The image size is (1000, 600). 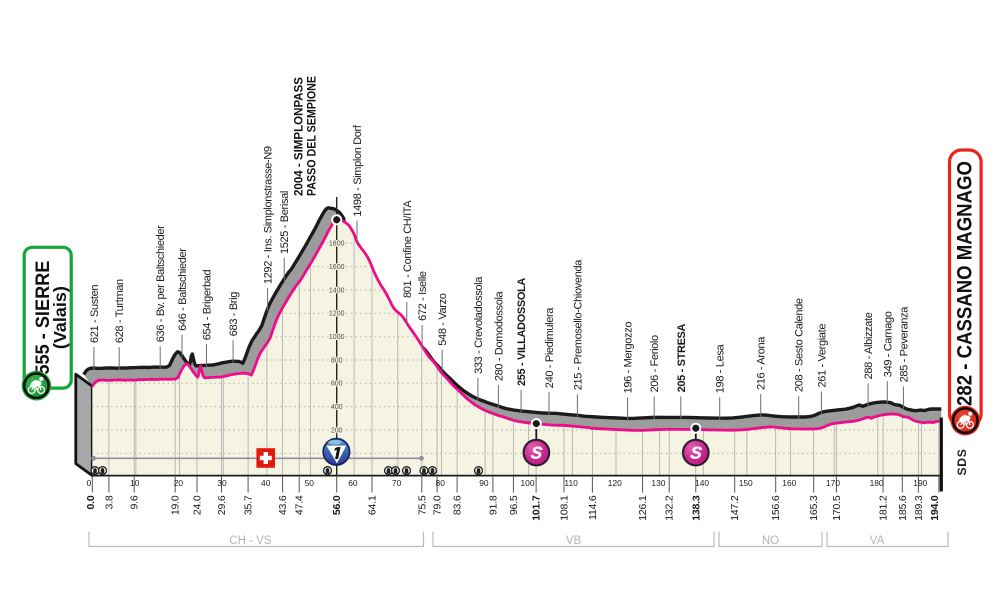 I want to click on svg-text: 255 - VILLADOSSOLA, so click(x=522, y=332).